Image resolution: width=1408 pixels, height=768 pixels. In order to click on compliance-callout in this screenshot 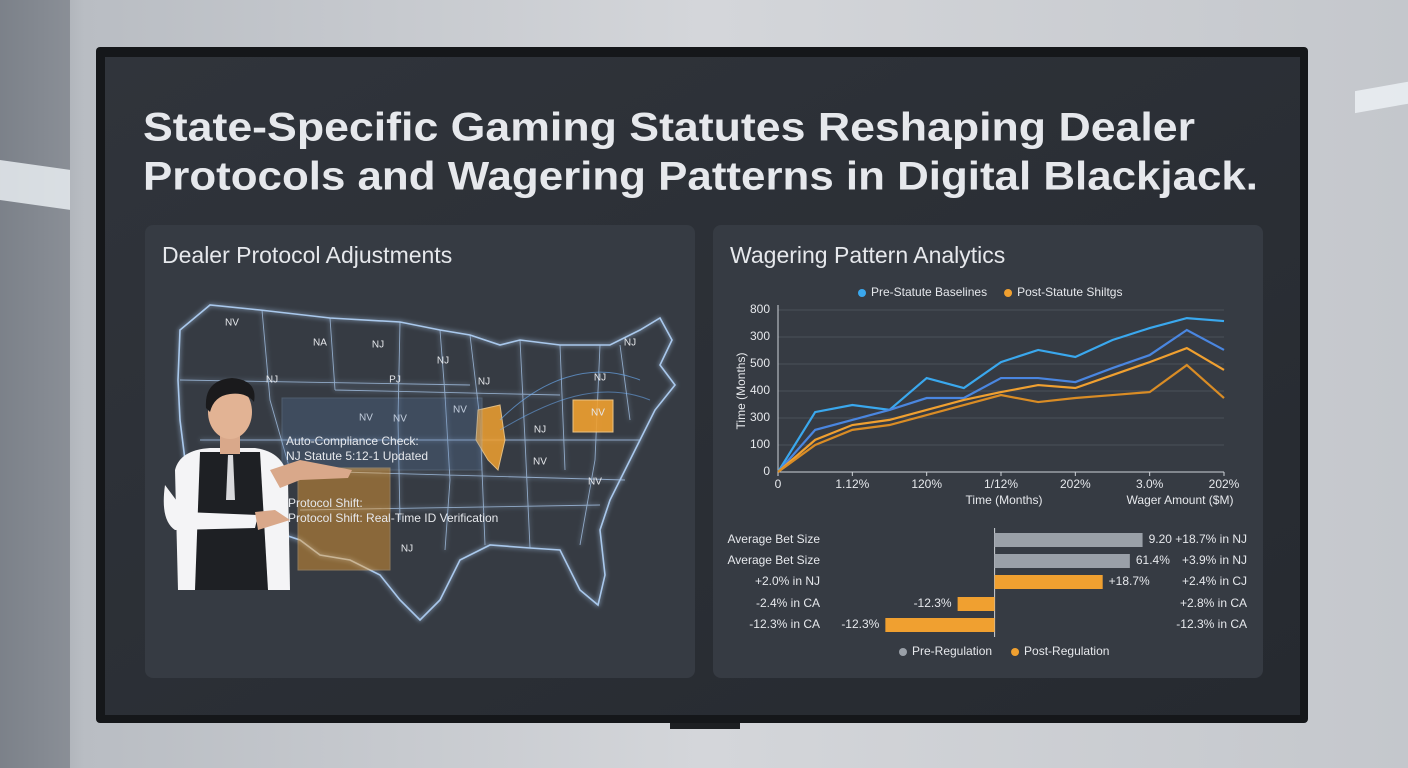, I will do `click(382, 434)`.